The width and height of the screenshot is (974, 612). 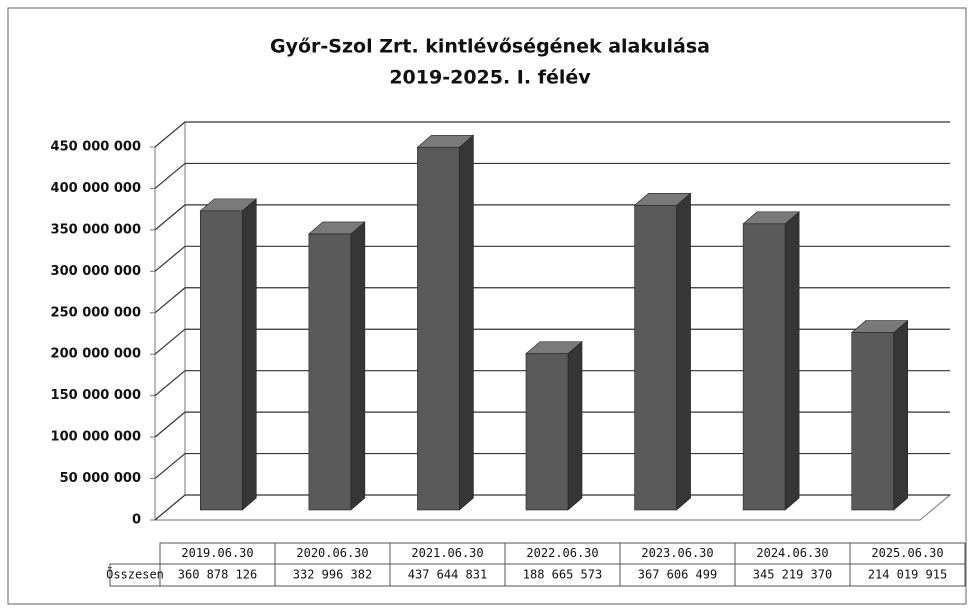 I want to click on x-tick-label: 2020.06.30, so click(x=332, y=553).